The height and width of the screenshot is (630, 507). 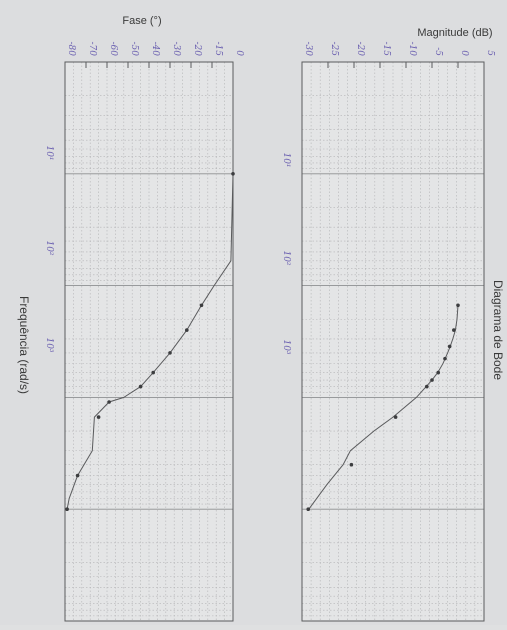 I want to click on figure-title: Diagrama de Bode, so click(x=498, y=330).